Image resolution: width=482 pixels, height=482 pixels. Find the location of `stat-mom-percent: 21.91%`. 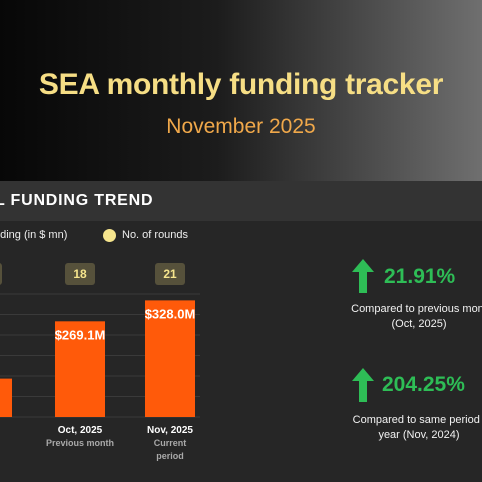

stat-mom-percent: 21.91% is located at coordinates (420, 276).